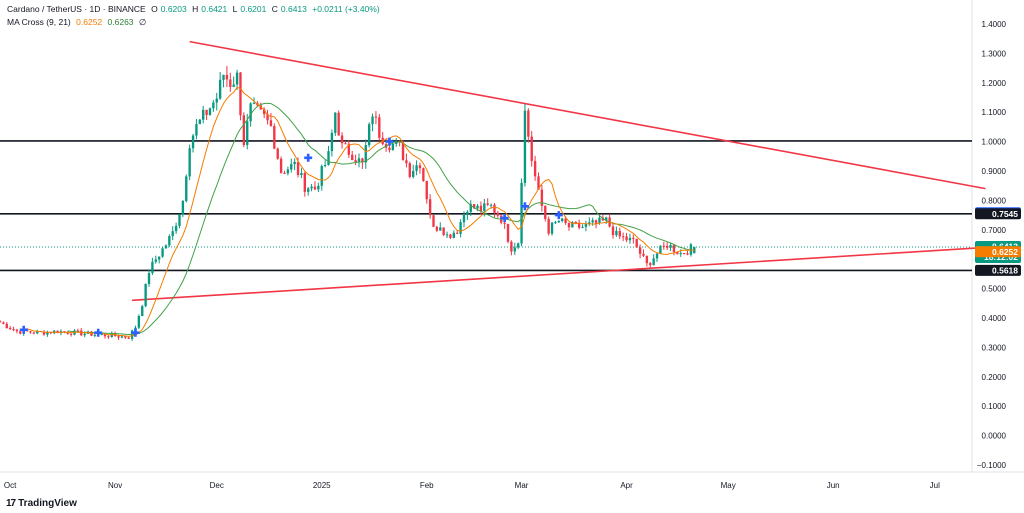 This screenshot has width=1024, height=513. Describe the element at coordinates (76, 9) in the screenshot. I see `symbol-title: Cardano / TetherUS · 1D · BINANCE` at that location.